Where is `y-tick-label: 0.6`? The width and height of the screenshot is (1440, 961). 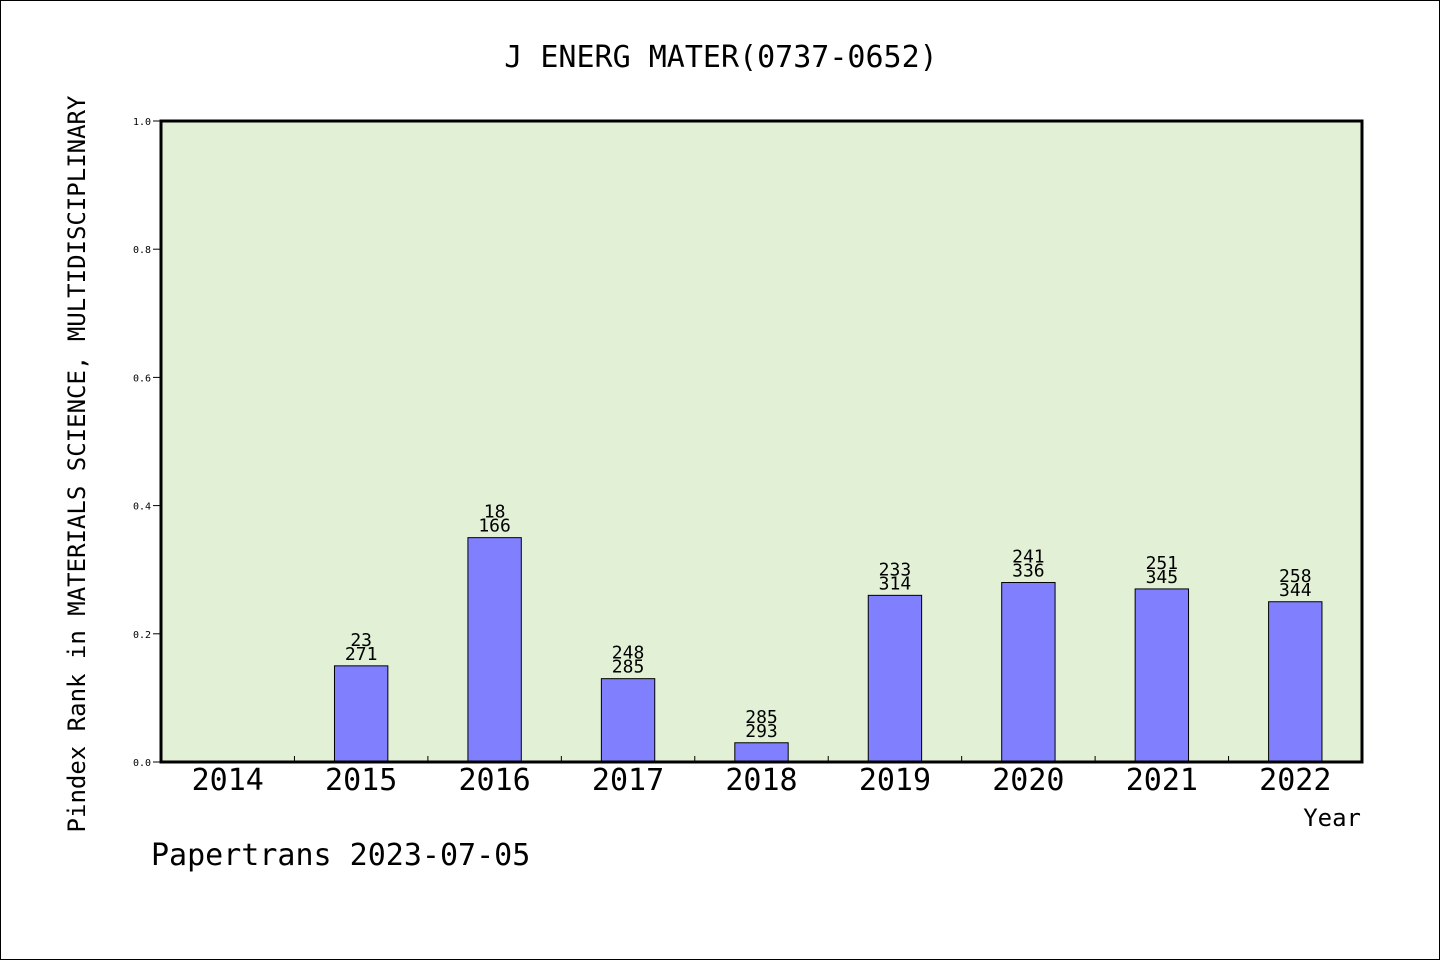 y-tick-label: 0.6 is located at coordinates (142, 378).